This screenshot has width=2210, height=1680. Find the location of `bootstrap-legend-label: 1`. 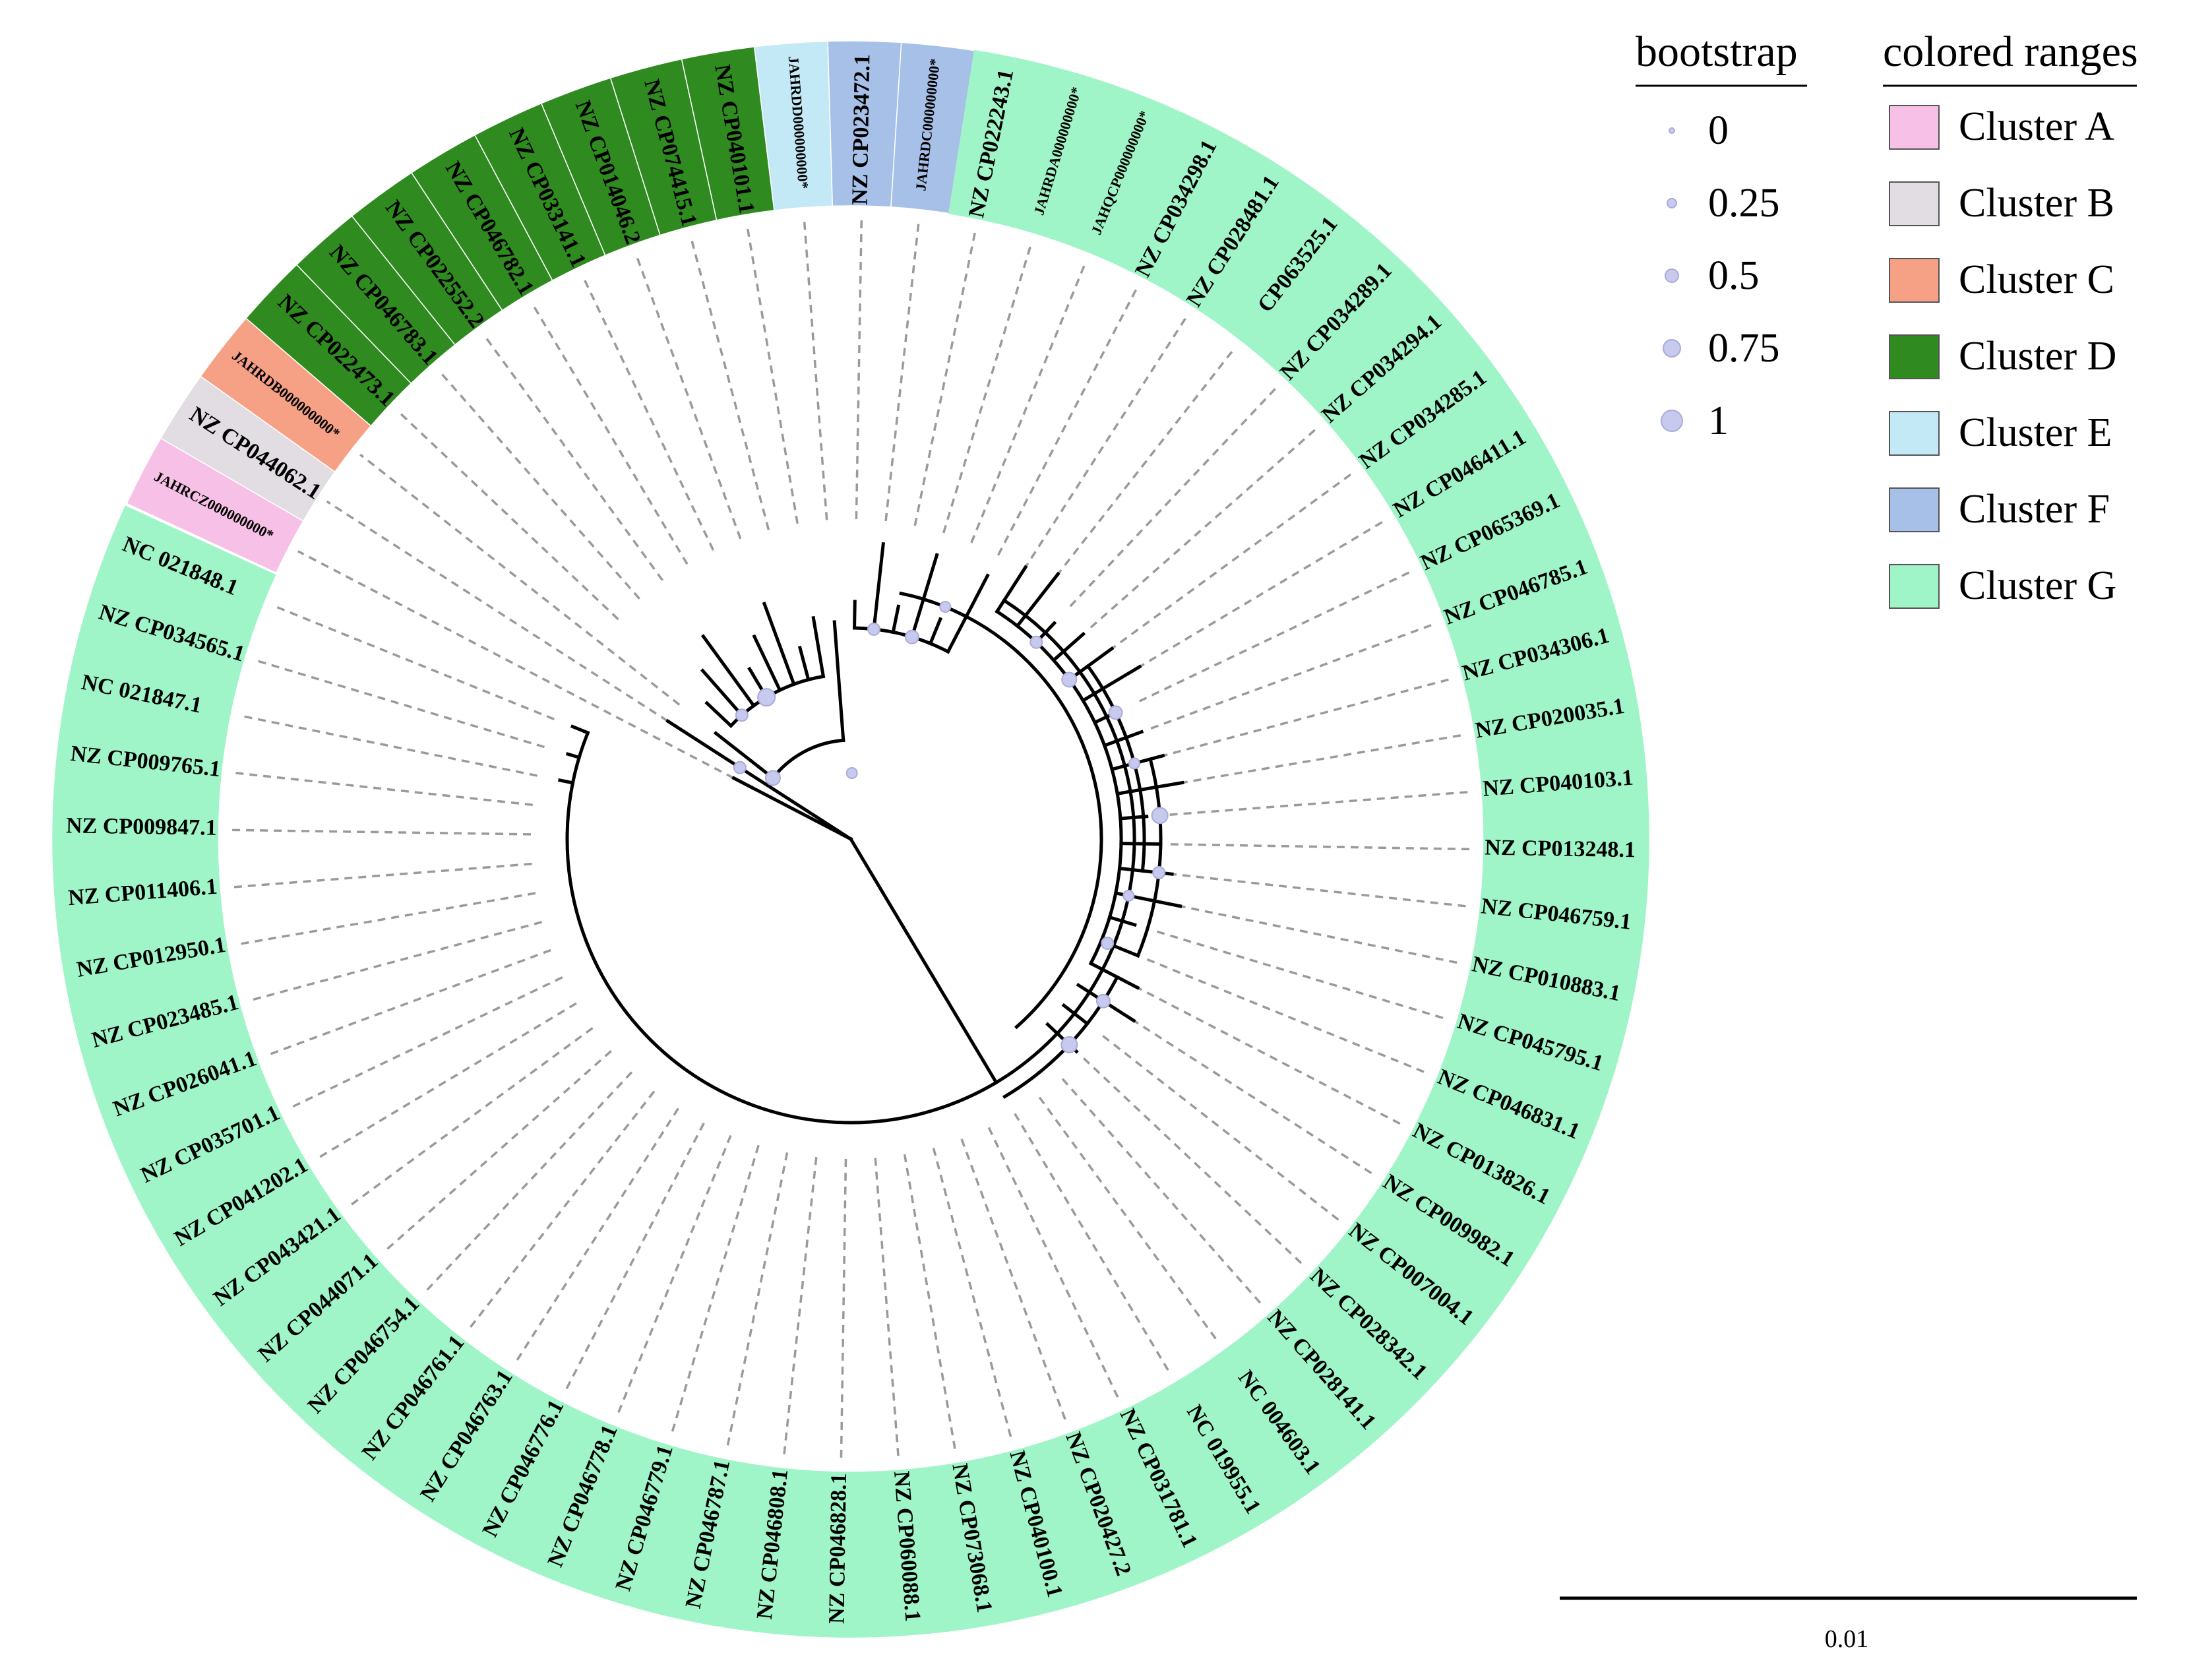

bootstrap-legend-label: 1 is located at coordinates (1718, 420).